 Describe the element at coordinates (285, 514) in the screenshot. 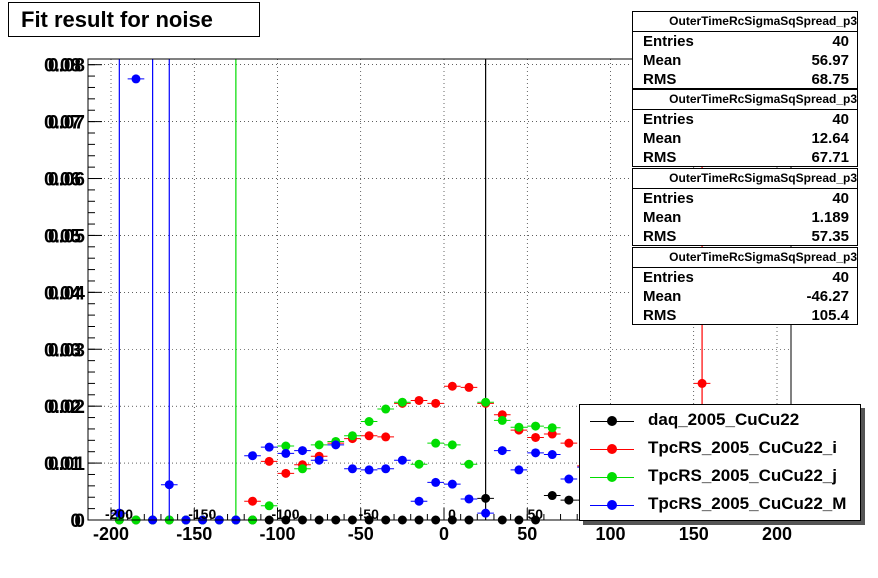

I see `x-tick-label-inner: -100` at that location.